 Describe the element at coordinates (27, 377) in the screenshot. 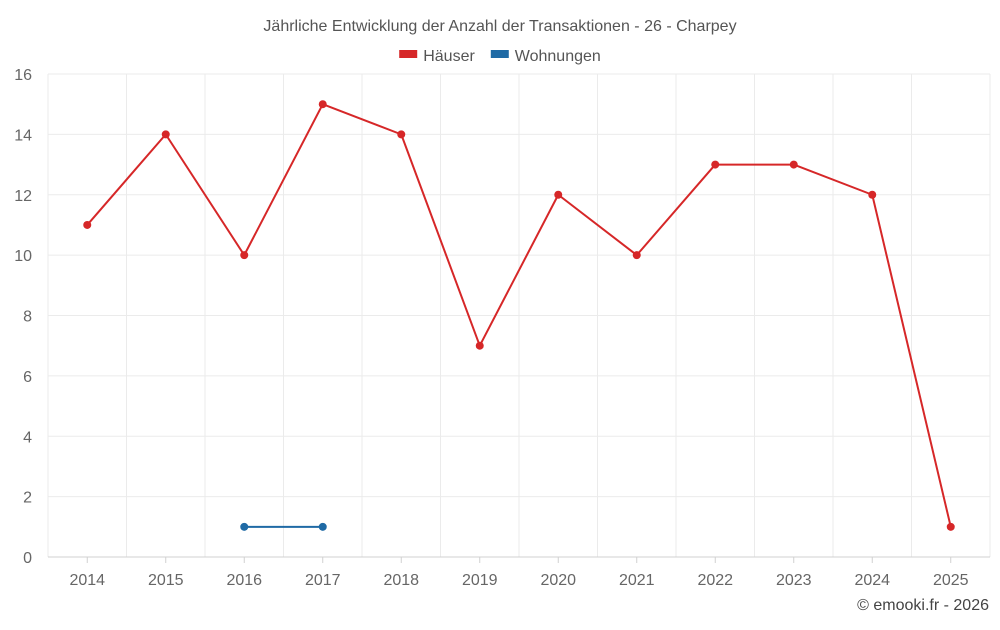

I see `y-tick-label: 6` at that location.